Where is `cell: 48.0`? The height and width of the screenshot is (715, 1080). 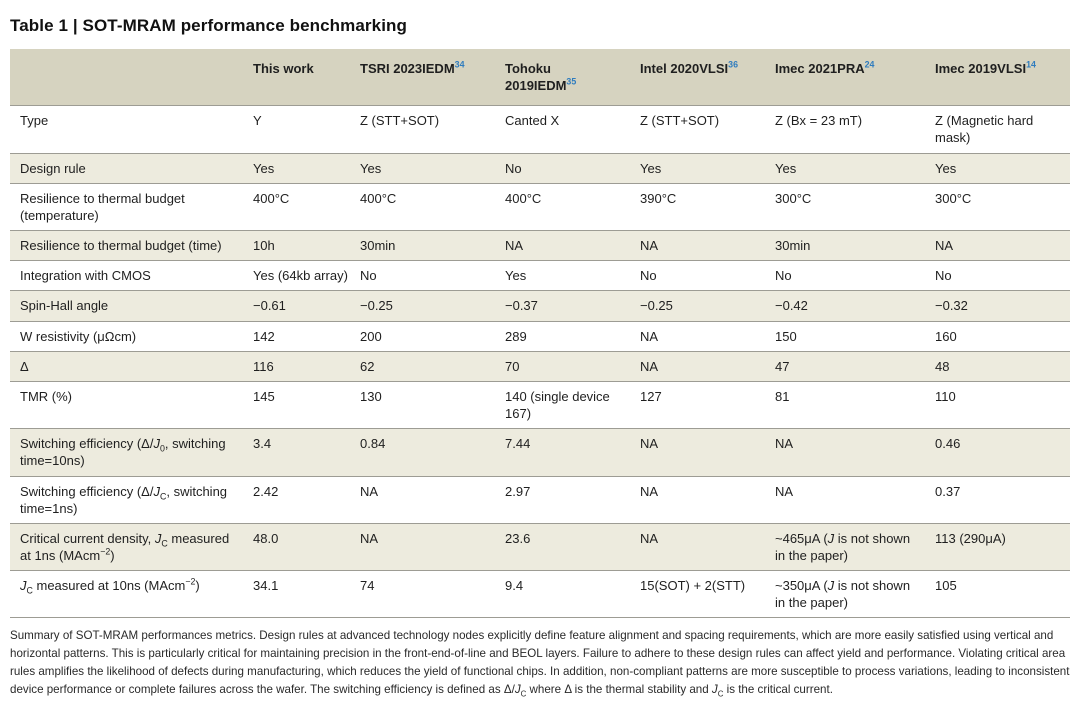
cell: 48.0 is located at coordinates (266, 538).